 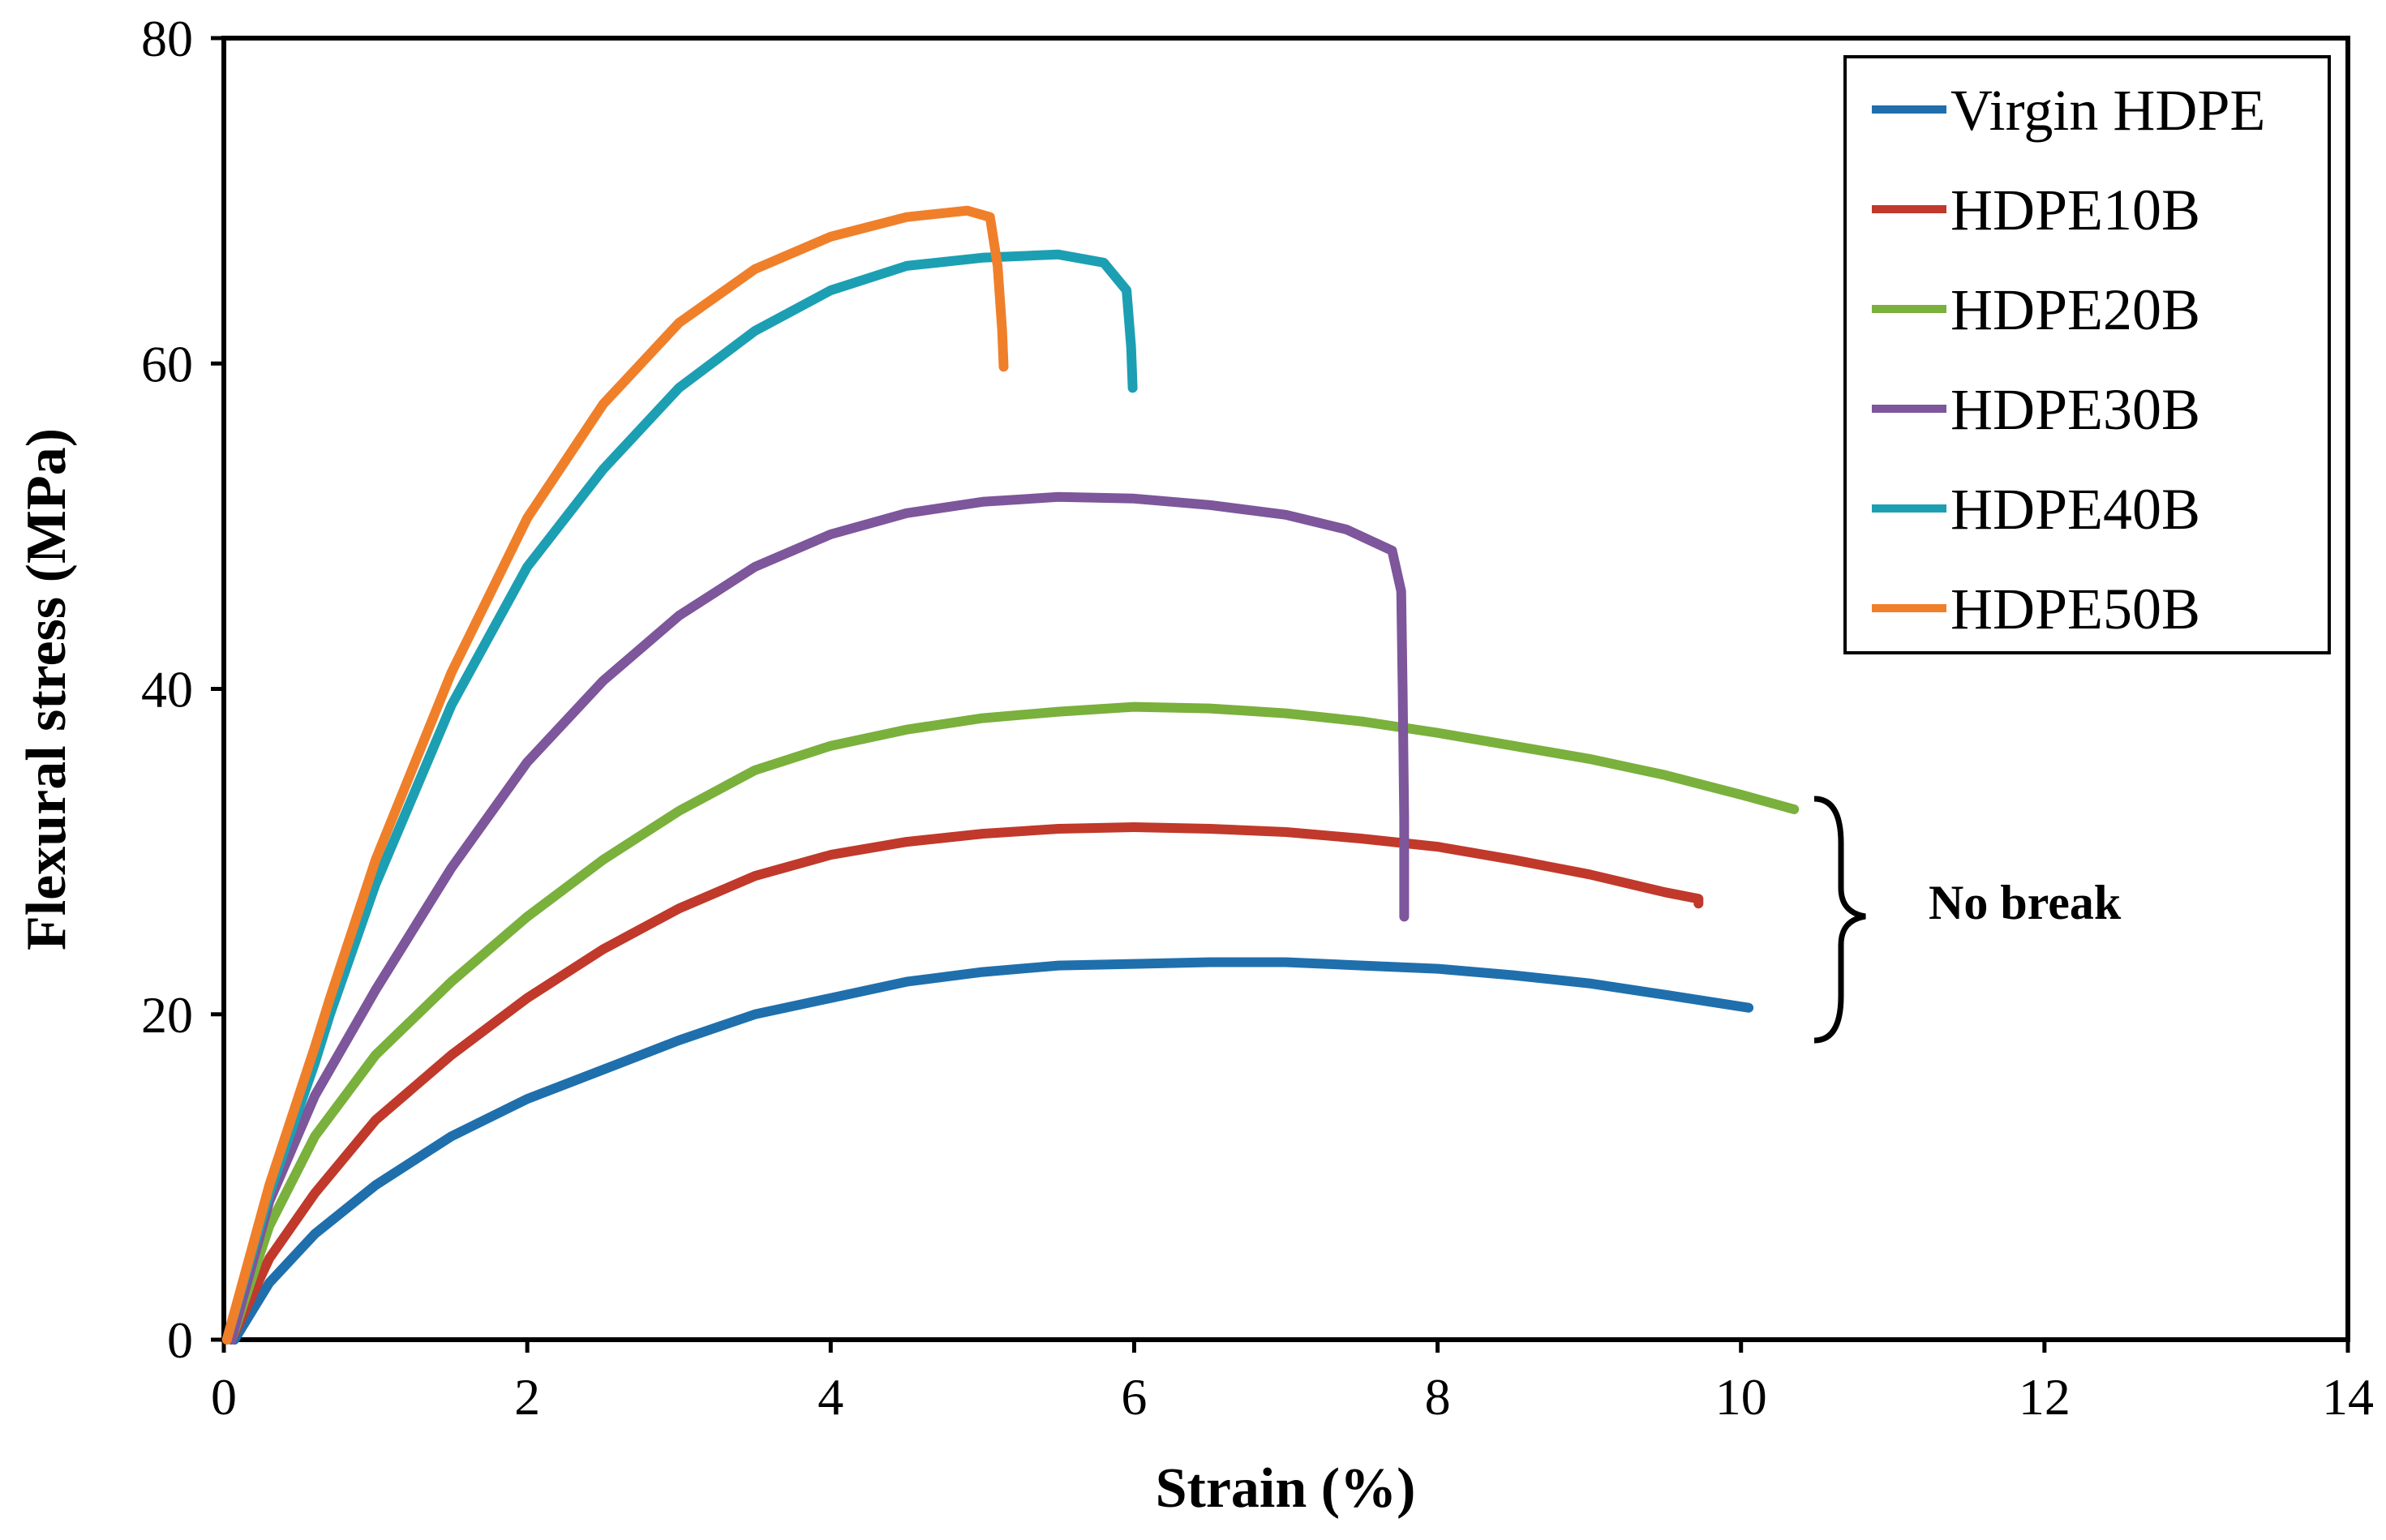 What do you see at coordinates (2075, 210) in the screenshot?
I see `legend-label: HDPE10B` at bounding box center [2075, 210].